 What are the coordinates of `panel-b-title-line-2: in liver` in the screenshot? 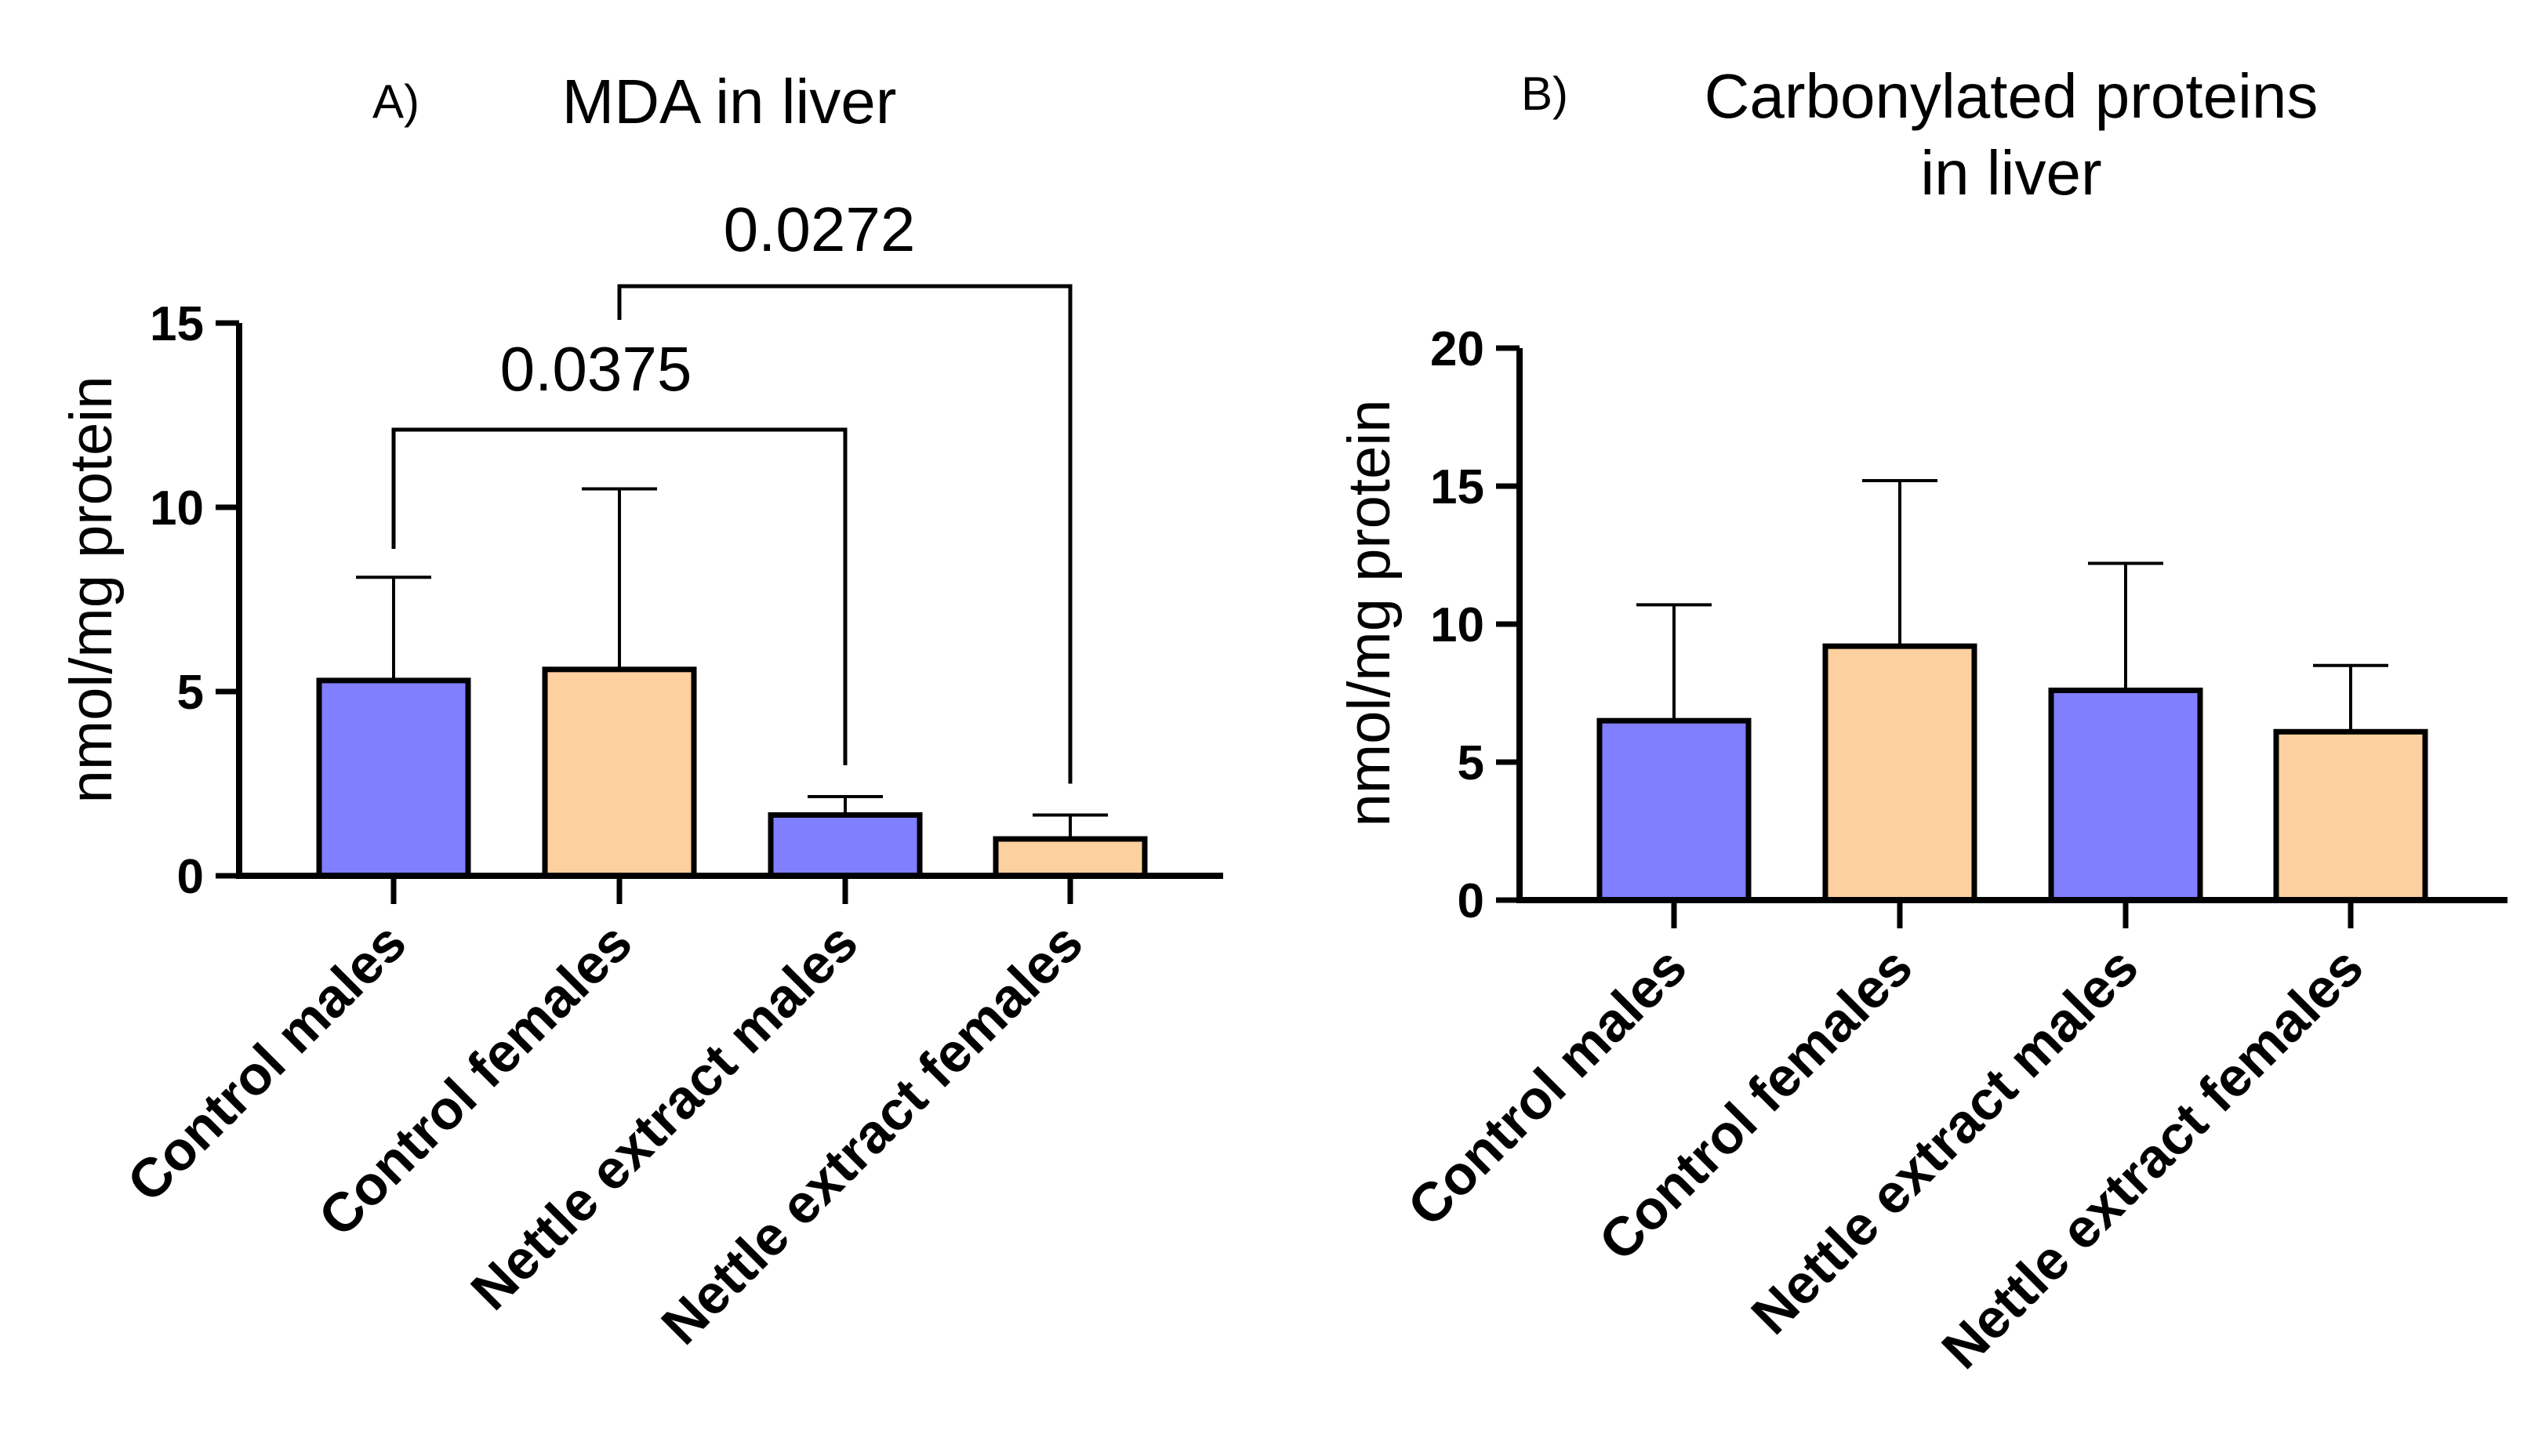 It's located at (2010, 173).